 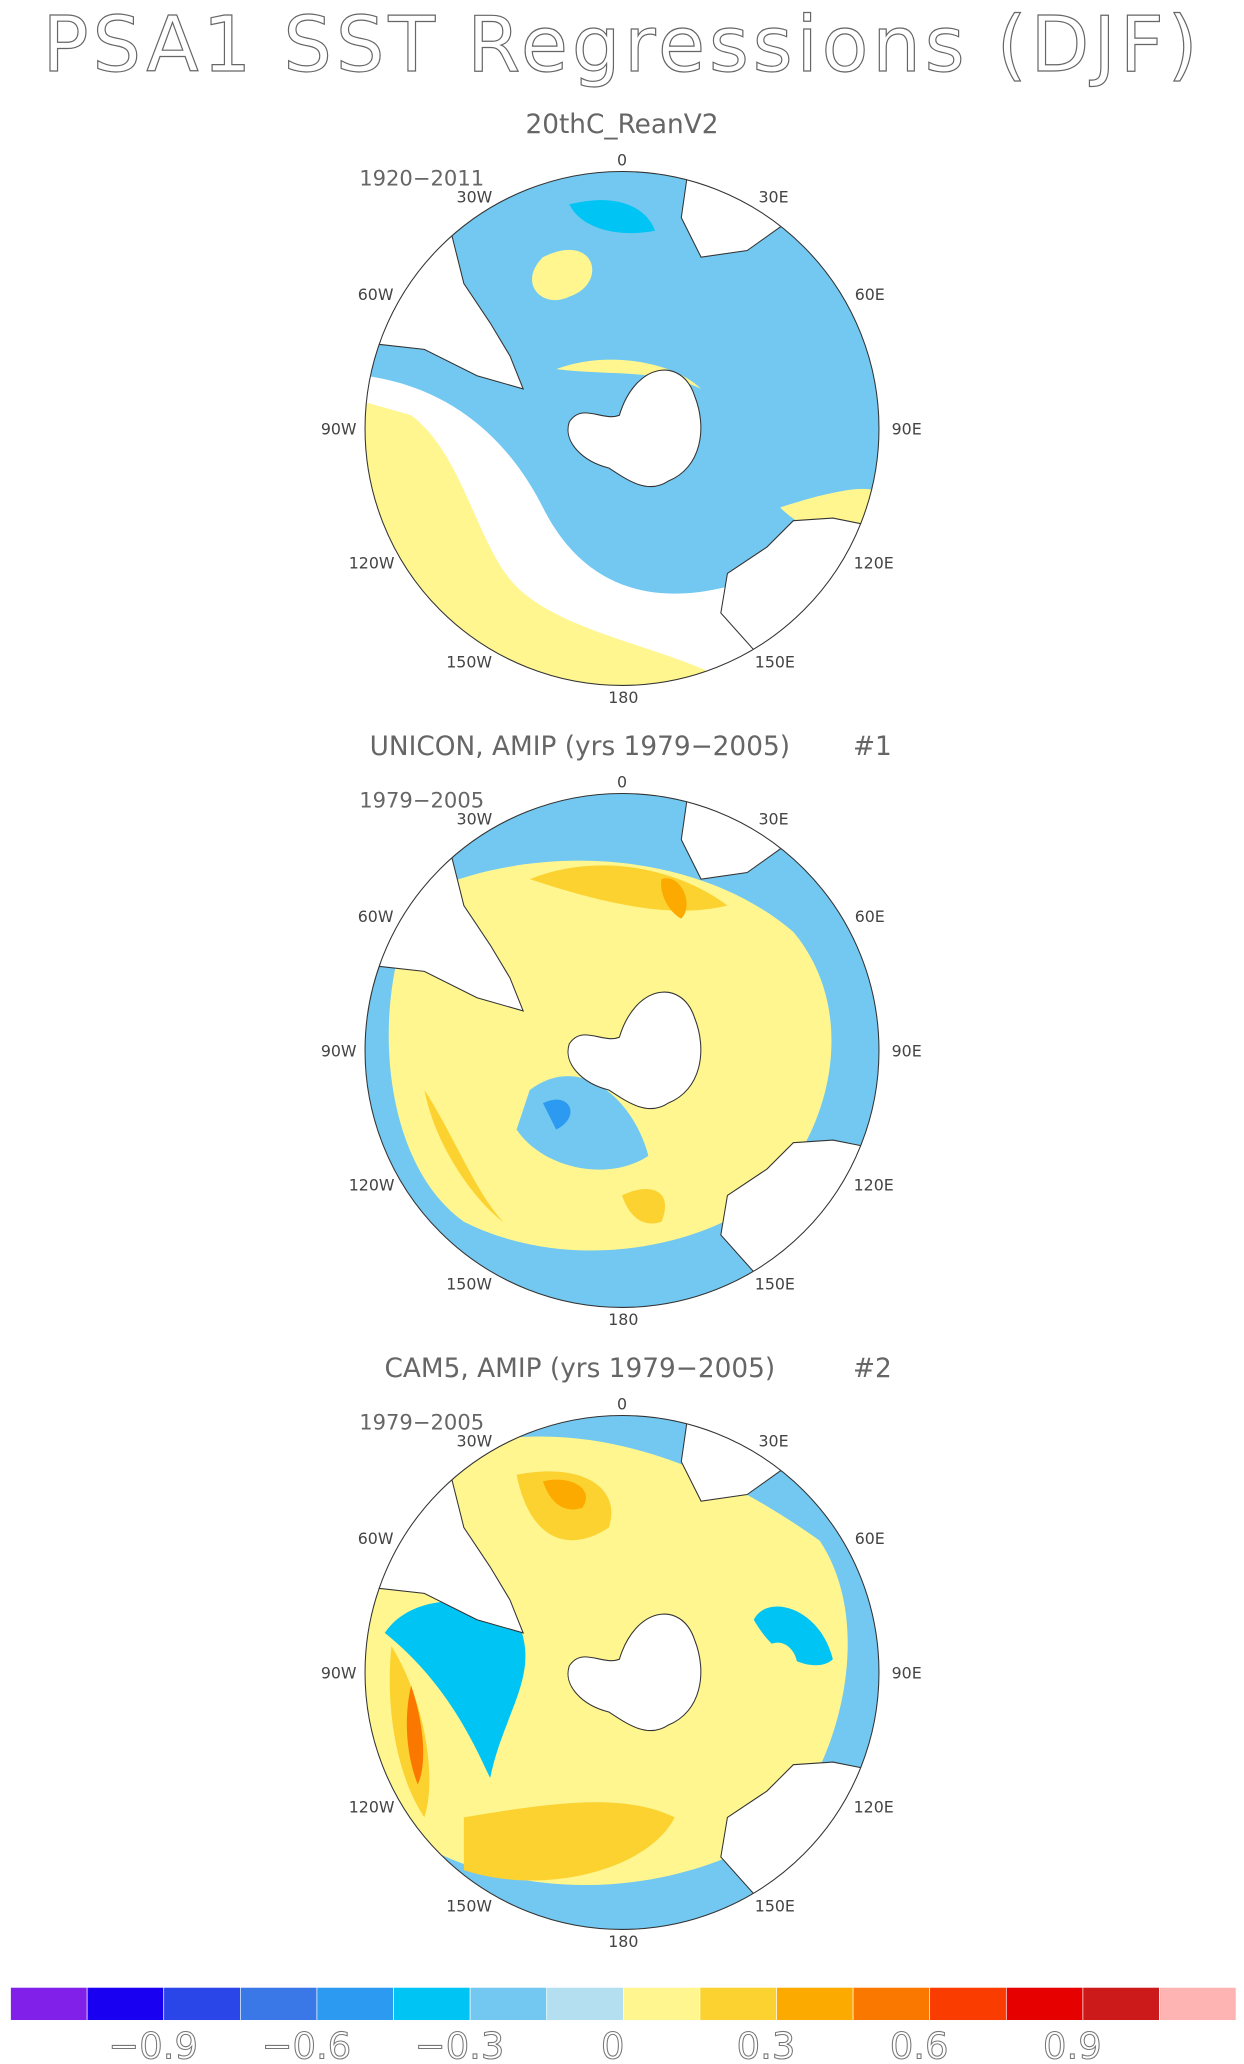 What do you see at coordinates (872, 747) in the screenshot?
I see `panel-number: #1` at bounding box center [872, 747].